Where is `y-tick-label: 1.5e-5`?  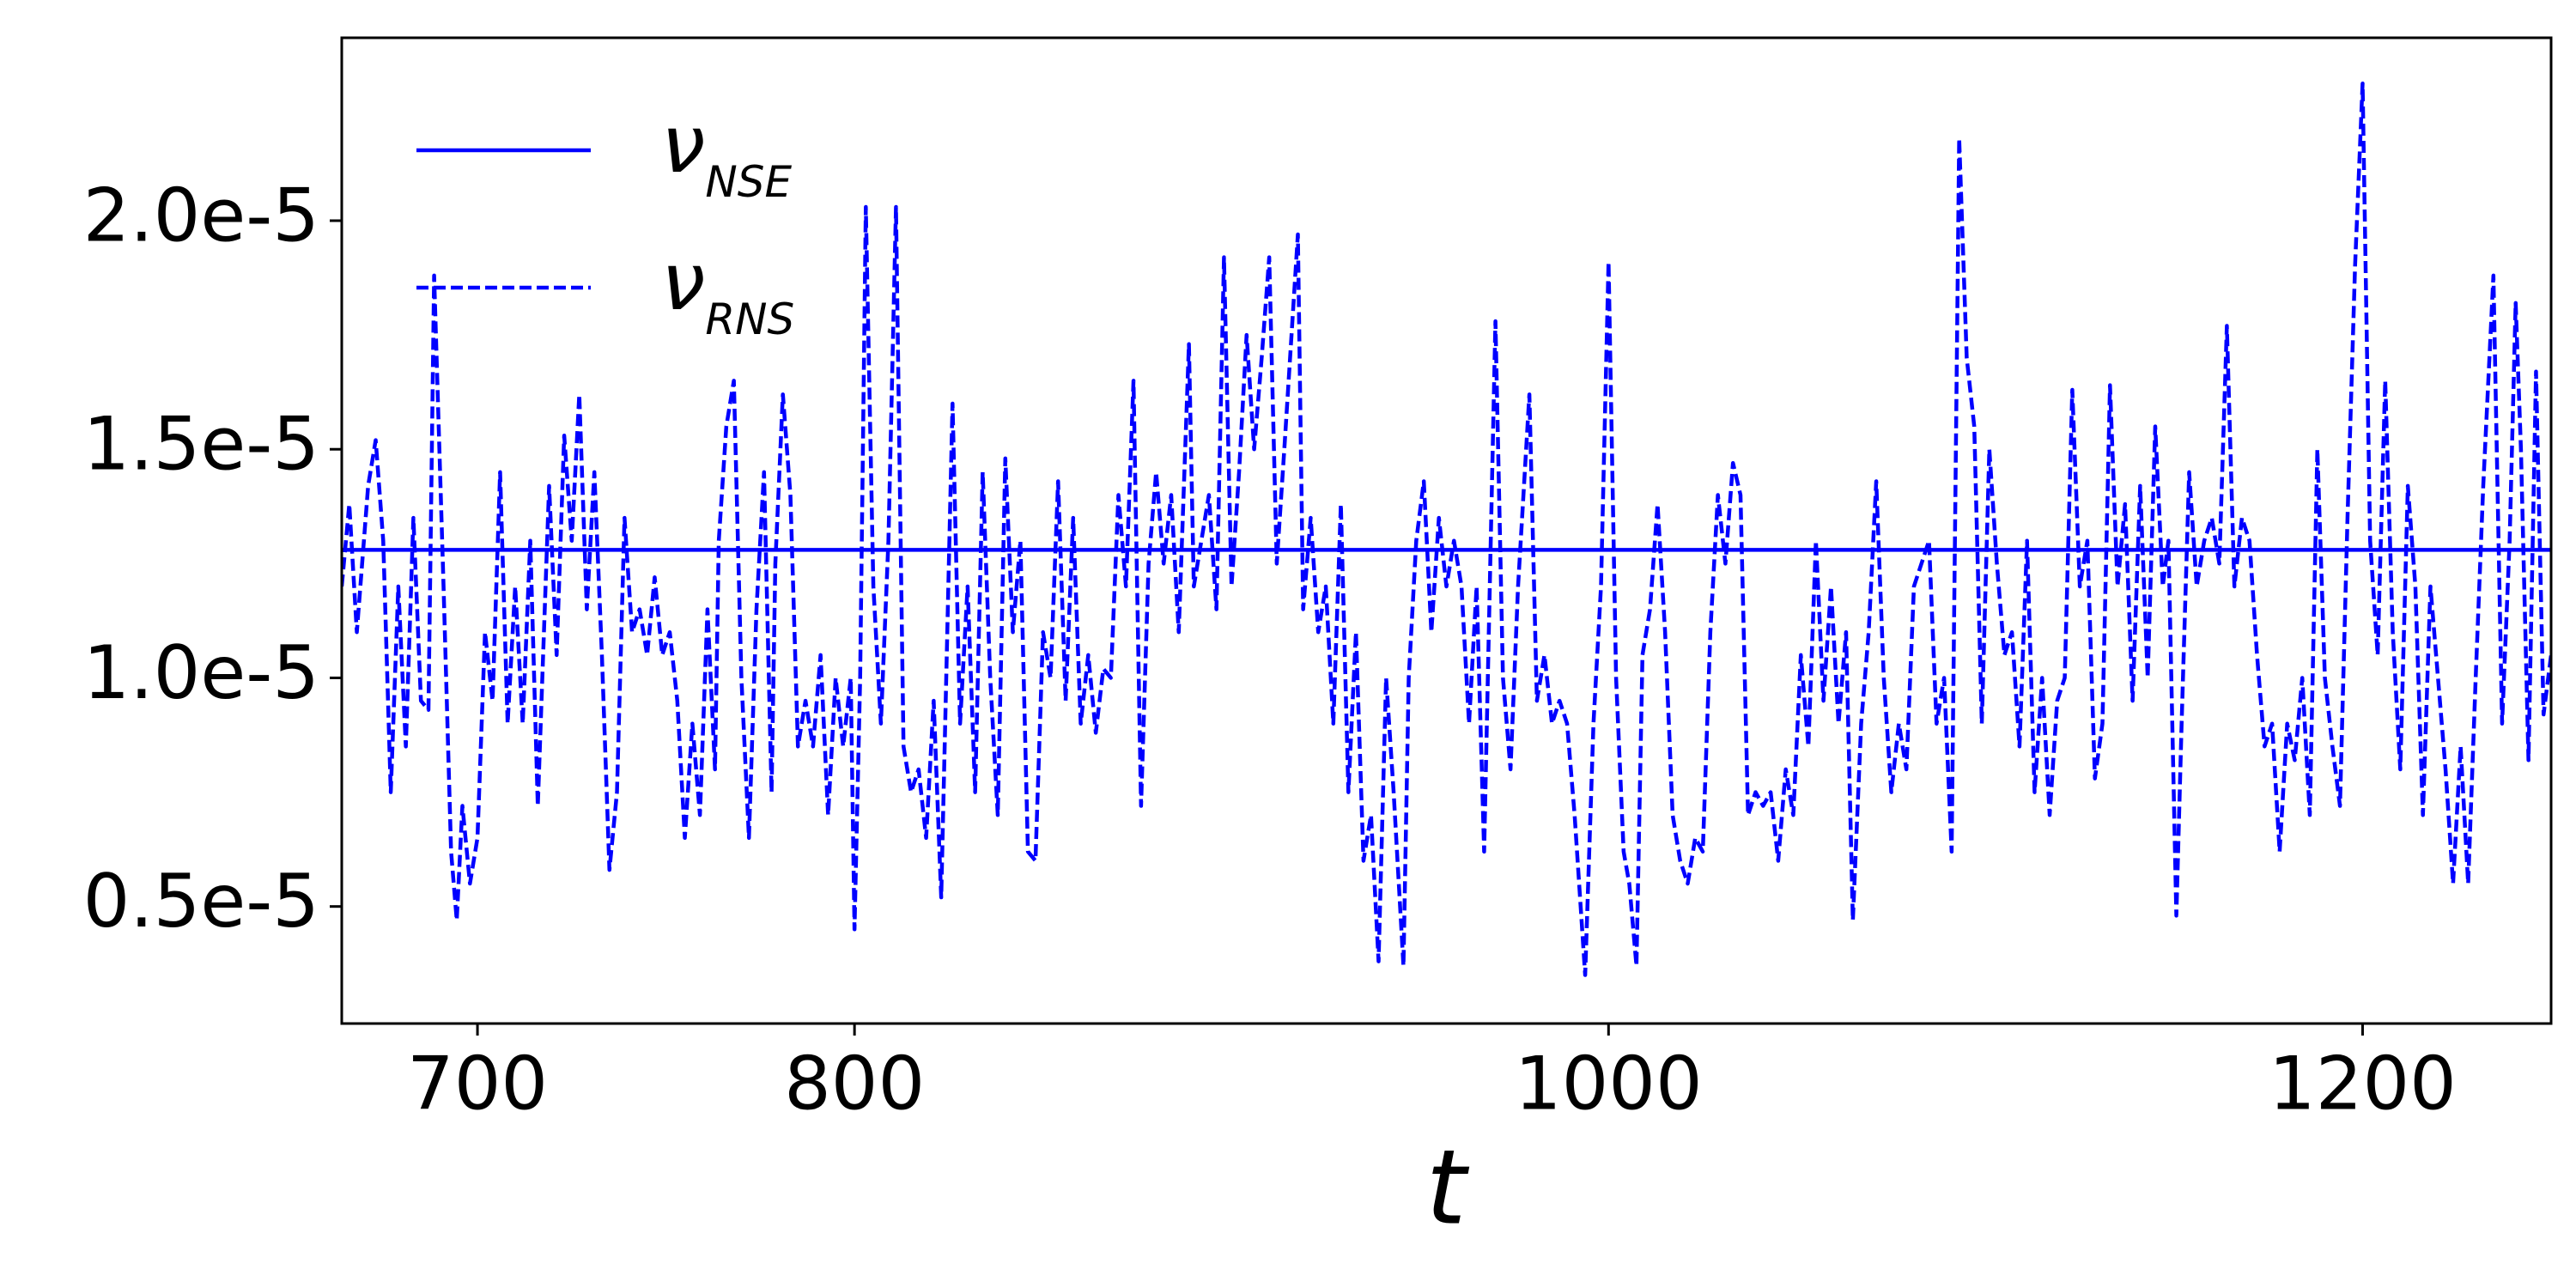
y-tick-label: 1.5e-5 is located at coordinates (201, 445).